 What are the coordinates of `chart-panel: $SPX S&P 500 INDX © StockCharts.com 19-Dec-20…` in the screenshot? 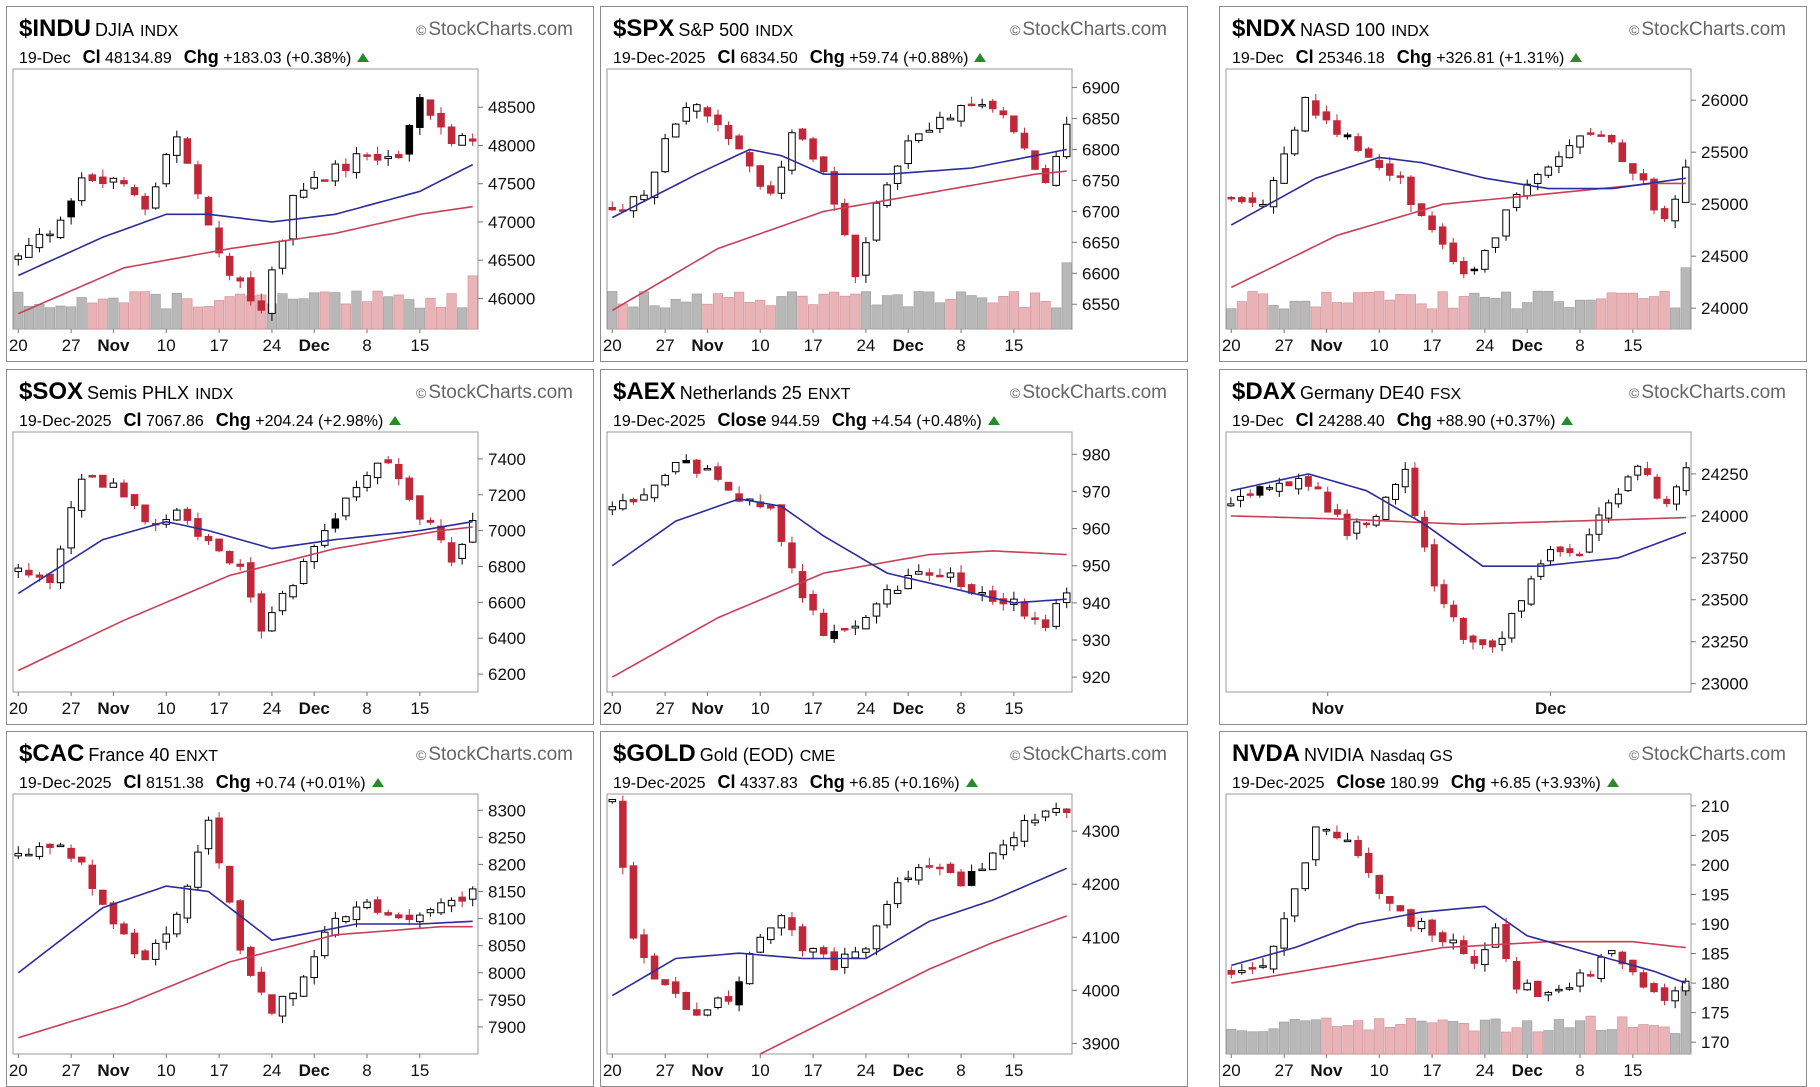 It's located at (894, 184).